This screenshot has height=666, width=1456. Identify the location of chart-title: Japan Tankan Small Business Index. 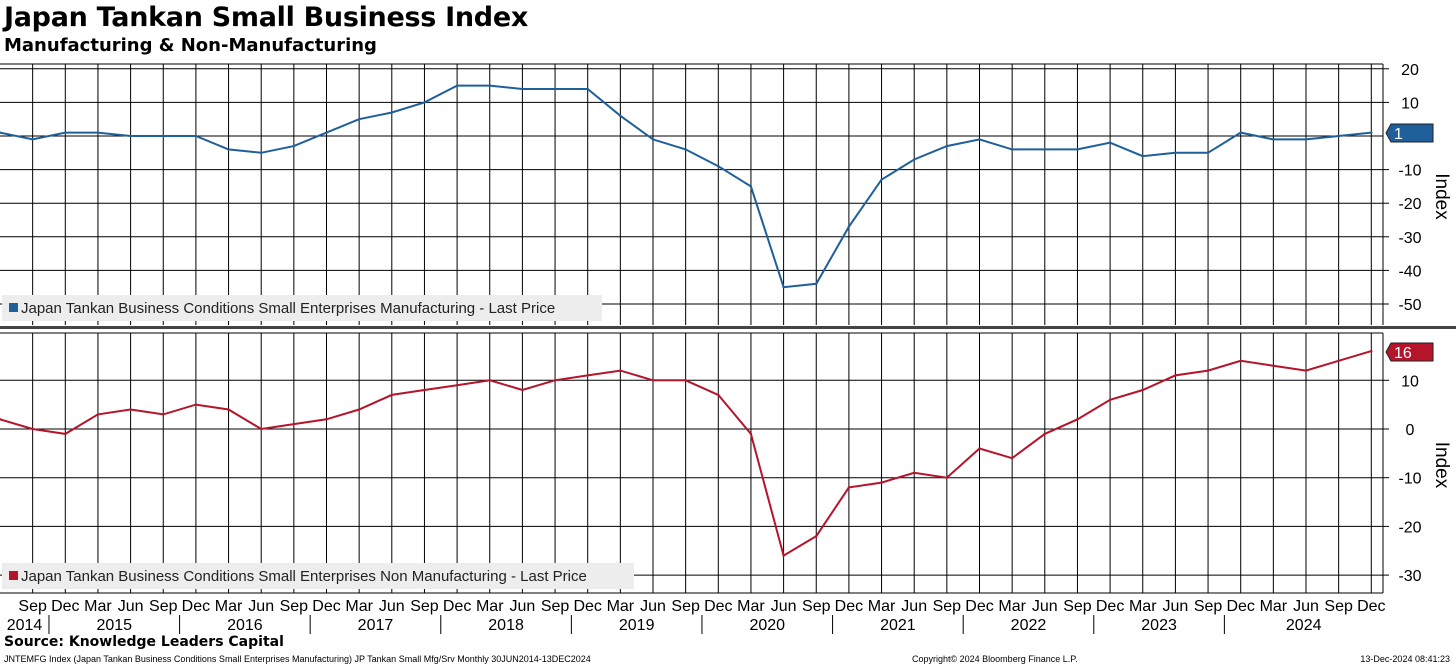
(266, 17).